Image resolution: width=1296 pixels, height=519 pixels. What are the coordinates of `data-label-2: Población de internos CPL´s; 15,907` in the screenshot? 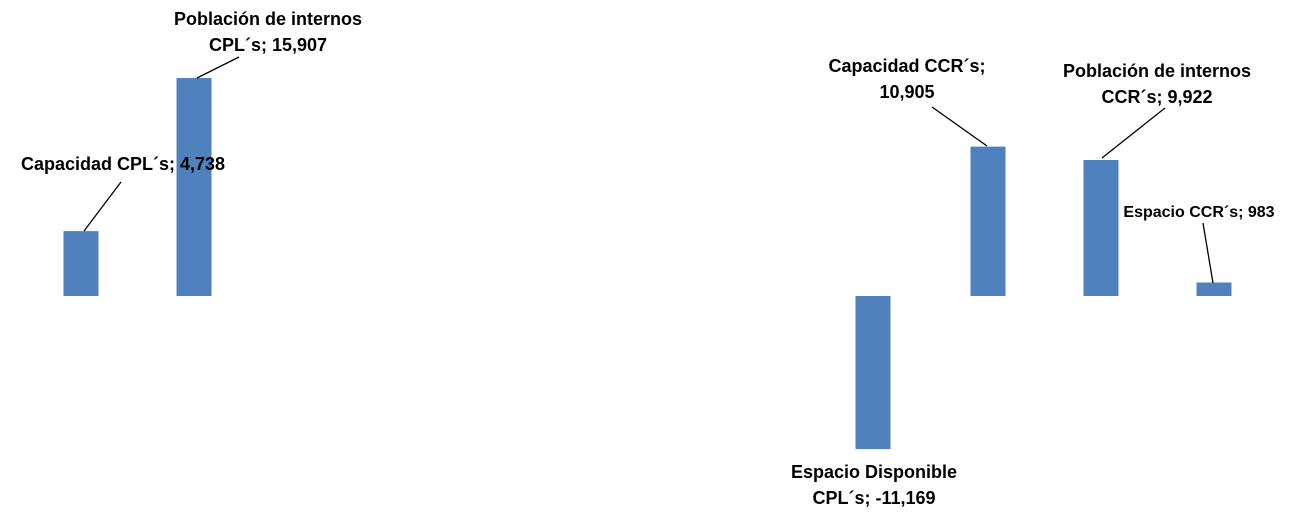 It's located at (268, 32).